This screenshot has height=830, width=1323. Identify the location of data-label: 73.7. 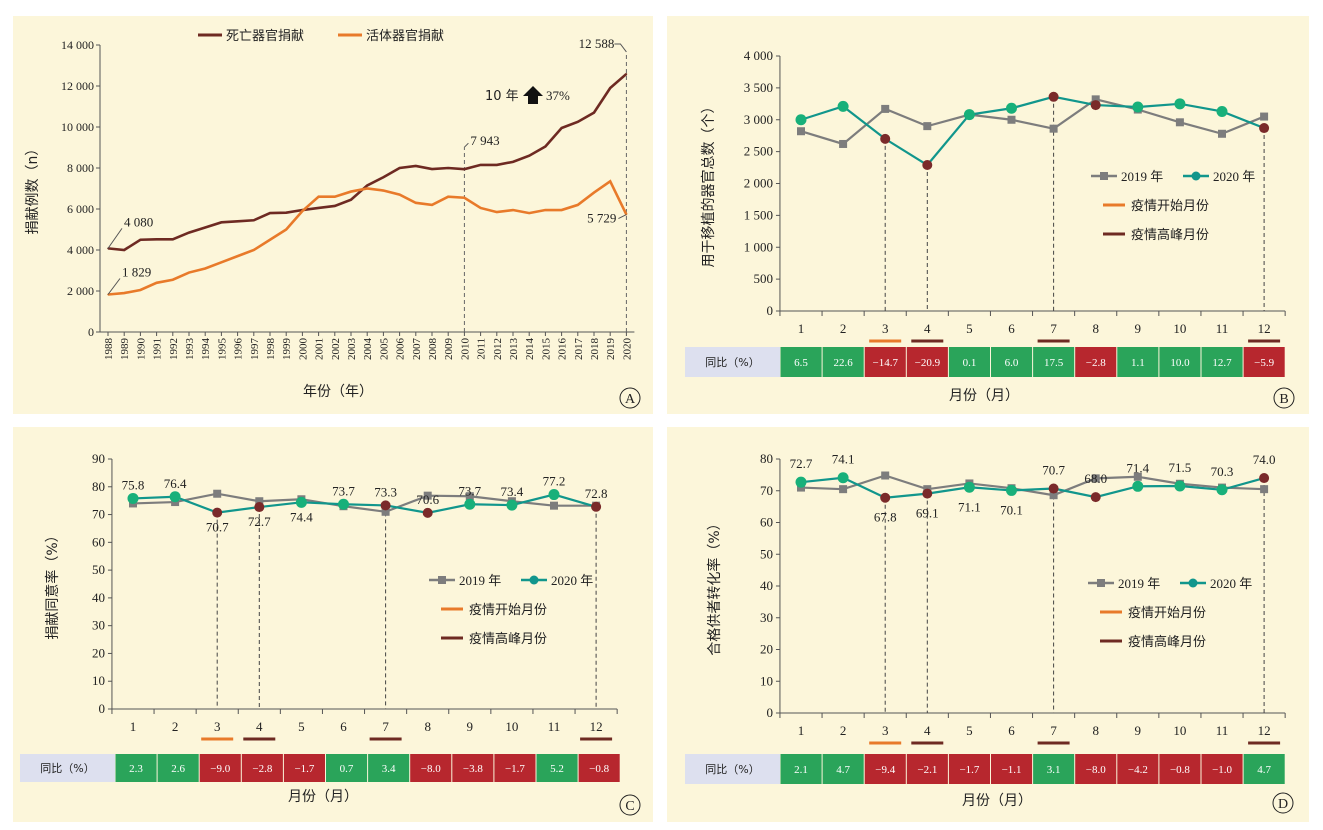
(343, 490).